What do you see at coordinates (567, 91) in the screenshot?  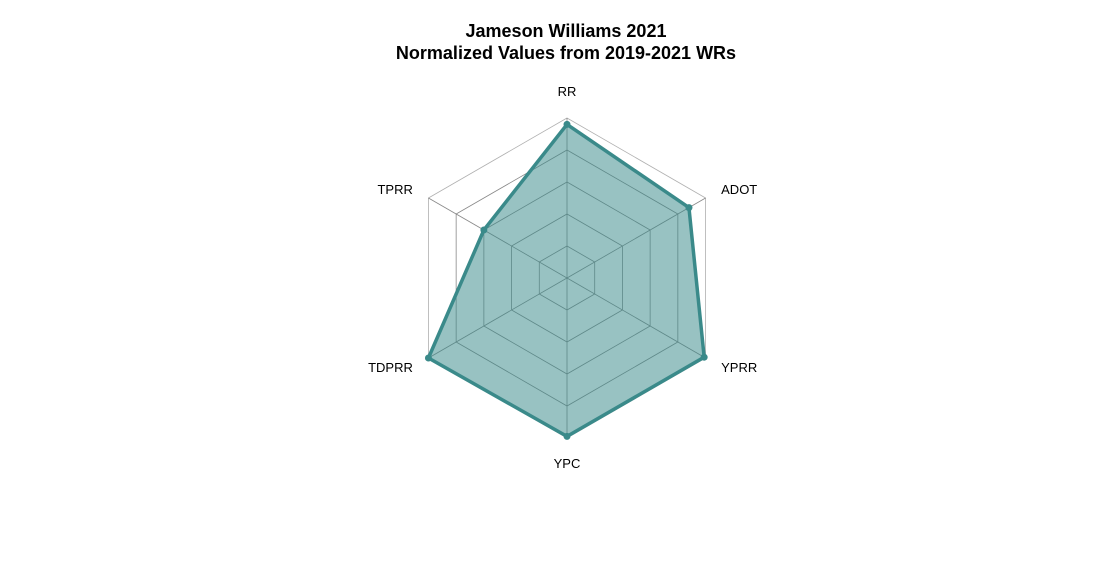 I see `axis-label-rr: RR` at bounding box center [567, 91].